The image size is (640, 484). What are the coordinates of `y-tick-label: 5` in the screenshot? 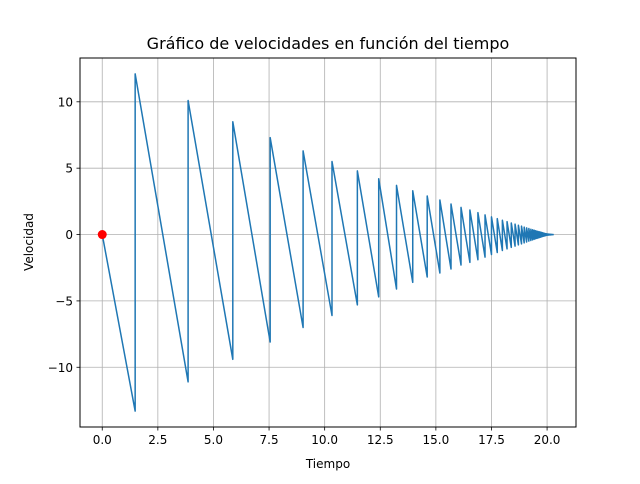 It's located at (69, 169).